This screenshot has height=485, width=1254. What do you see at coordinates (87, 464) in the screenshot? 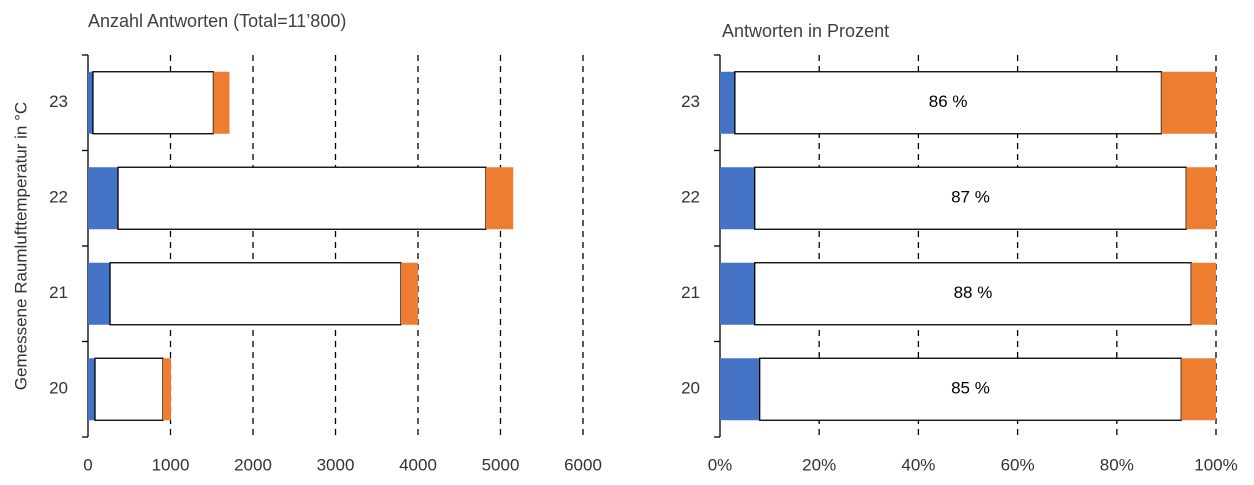
I see `x-tick-label: 0` at bounding box center [87, 464].